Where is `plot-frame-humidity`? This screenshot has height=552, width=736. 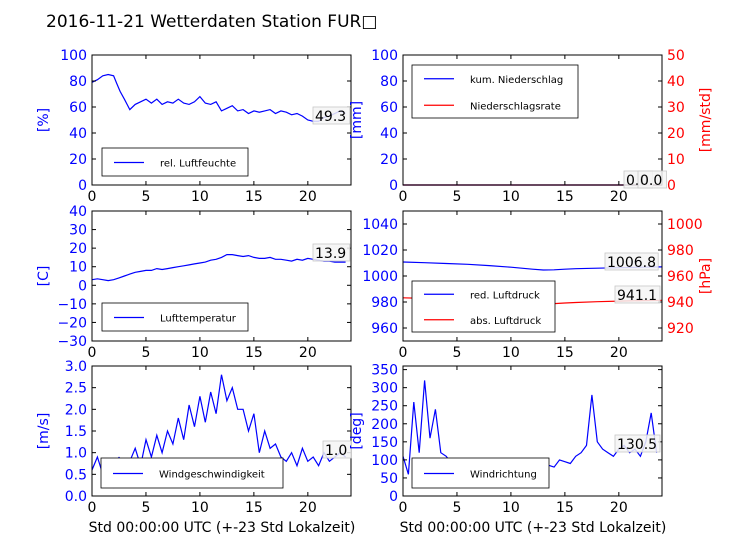
plot-frame-humidity is located at coordinates (221, 120).